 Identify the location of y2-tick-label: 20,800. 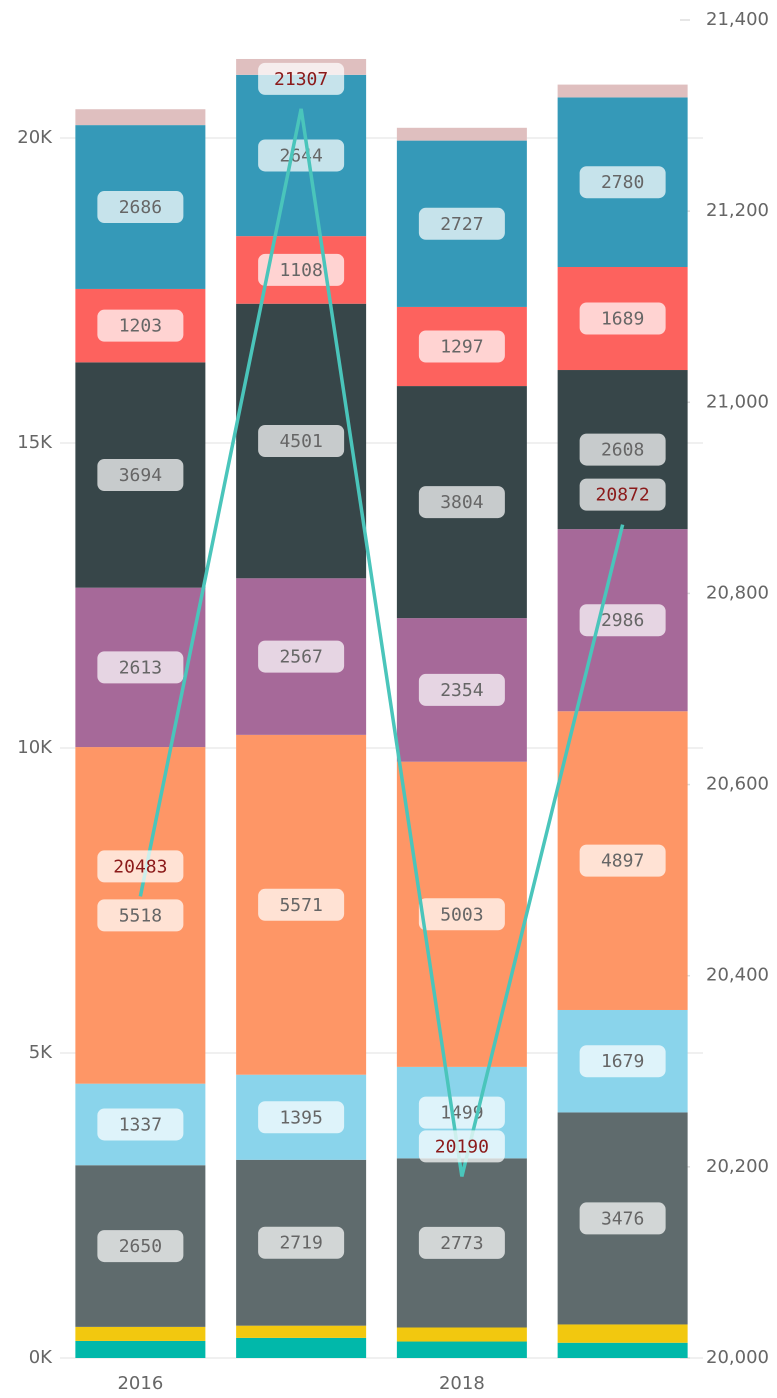
(737, 592).